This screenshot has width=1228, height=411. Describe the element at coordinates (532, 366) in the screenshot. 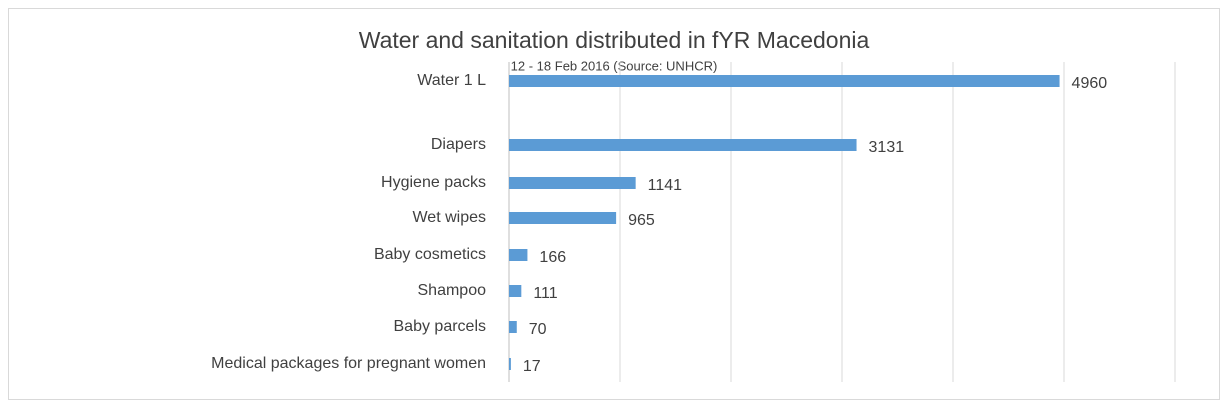

I see `data-label: 17` at that location.